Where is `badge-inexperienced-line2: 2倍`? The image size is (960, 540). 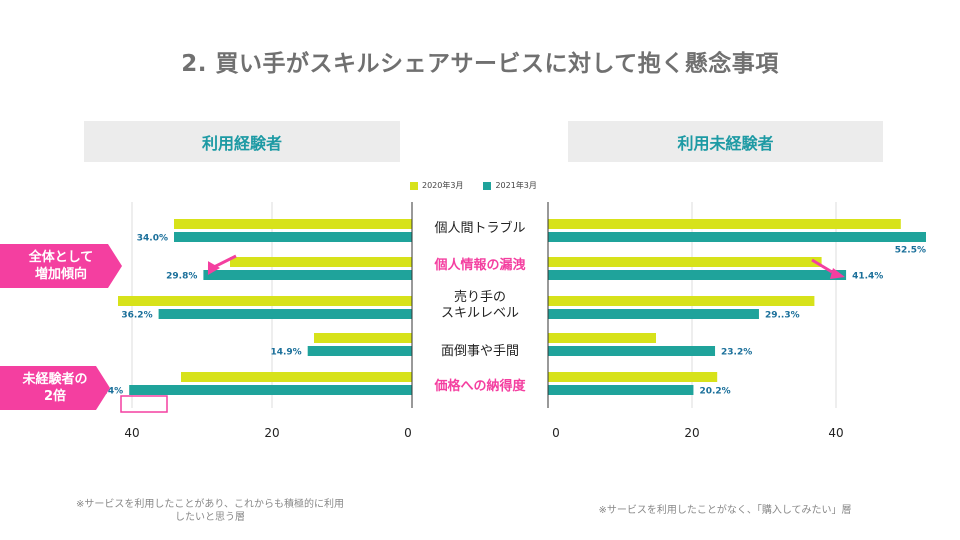
badge-inexperienced-line2: 2倍 is located at coordinates (55, 396).